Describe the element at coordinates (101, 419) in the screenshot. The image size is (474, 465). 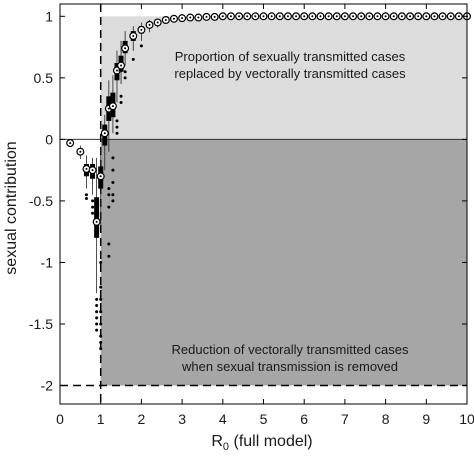
I see `x-tick-label: 1` at that location.